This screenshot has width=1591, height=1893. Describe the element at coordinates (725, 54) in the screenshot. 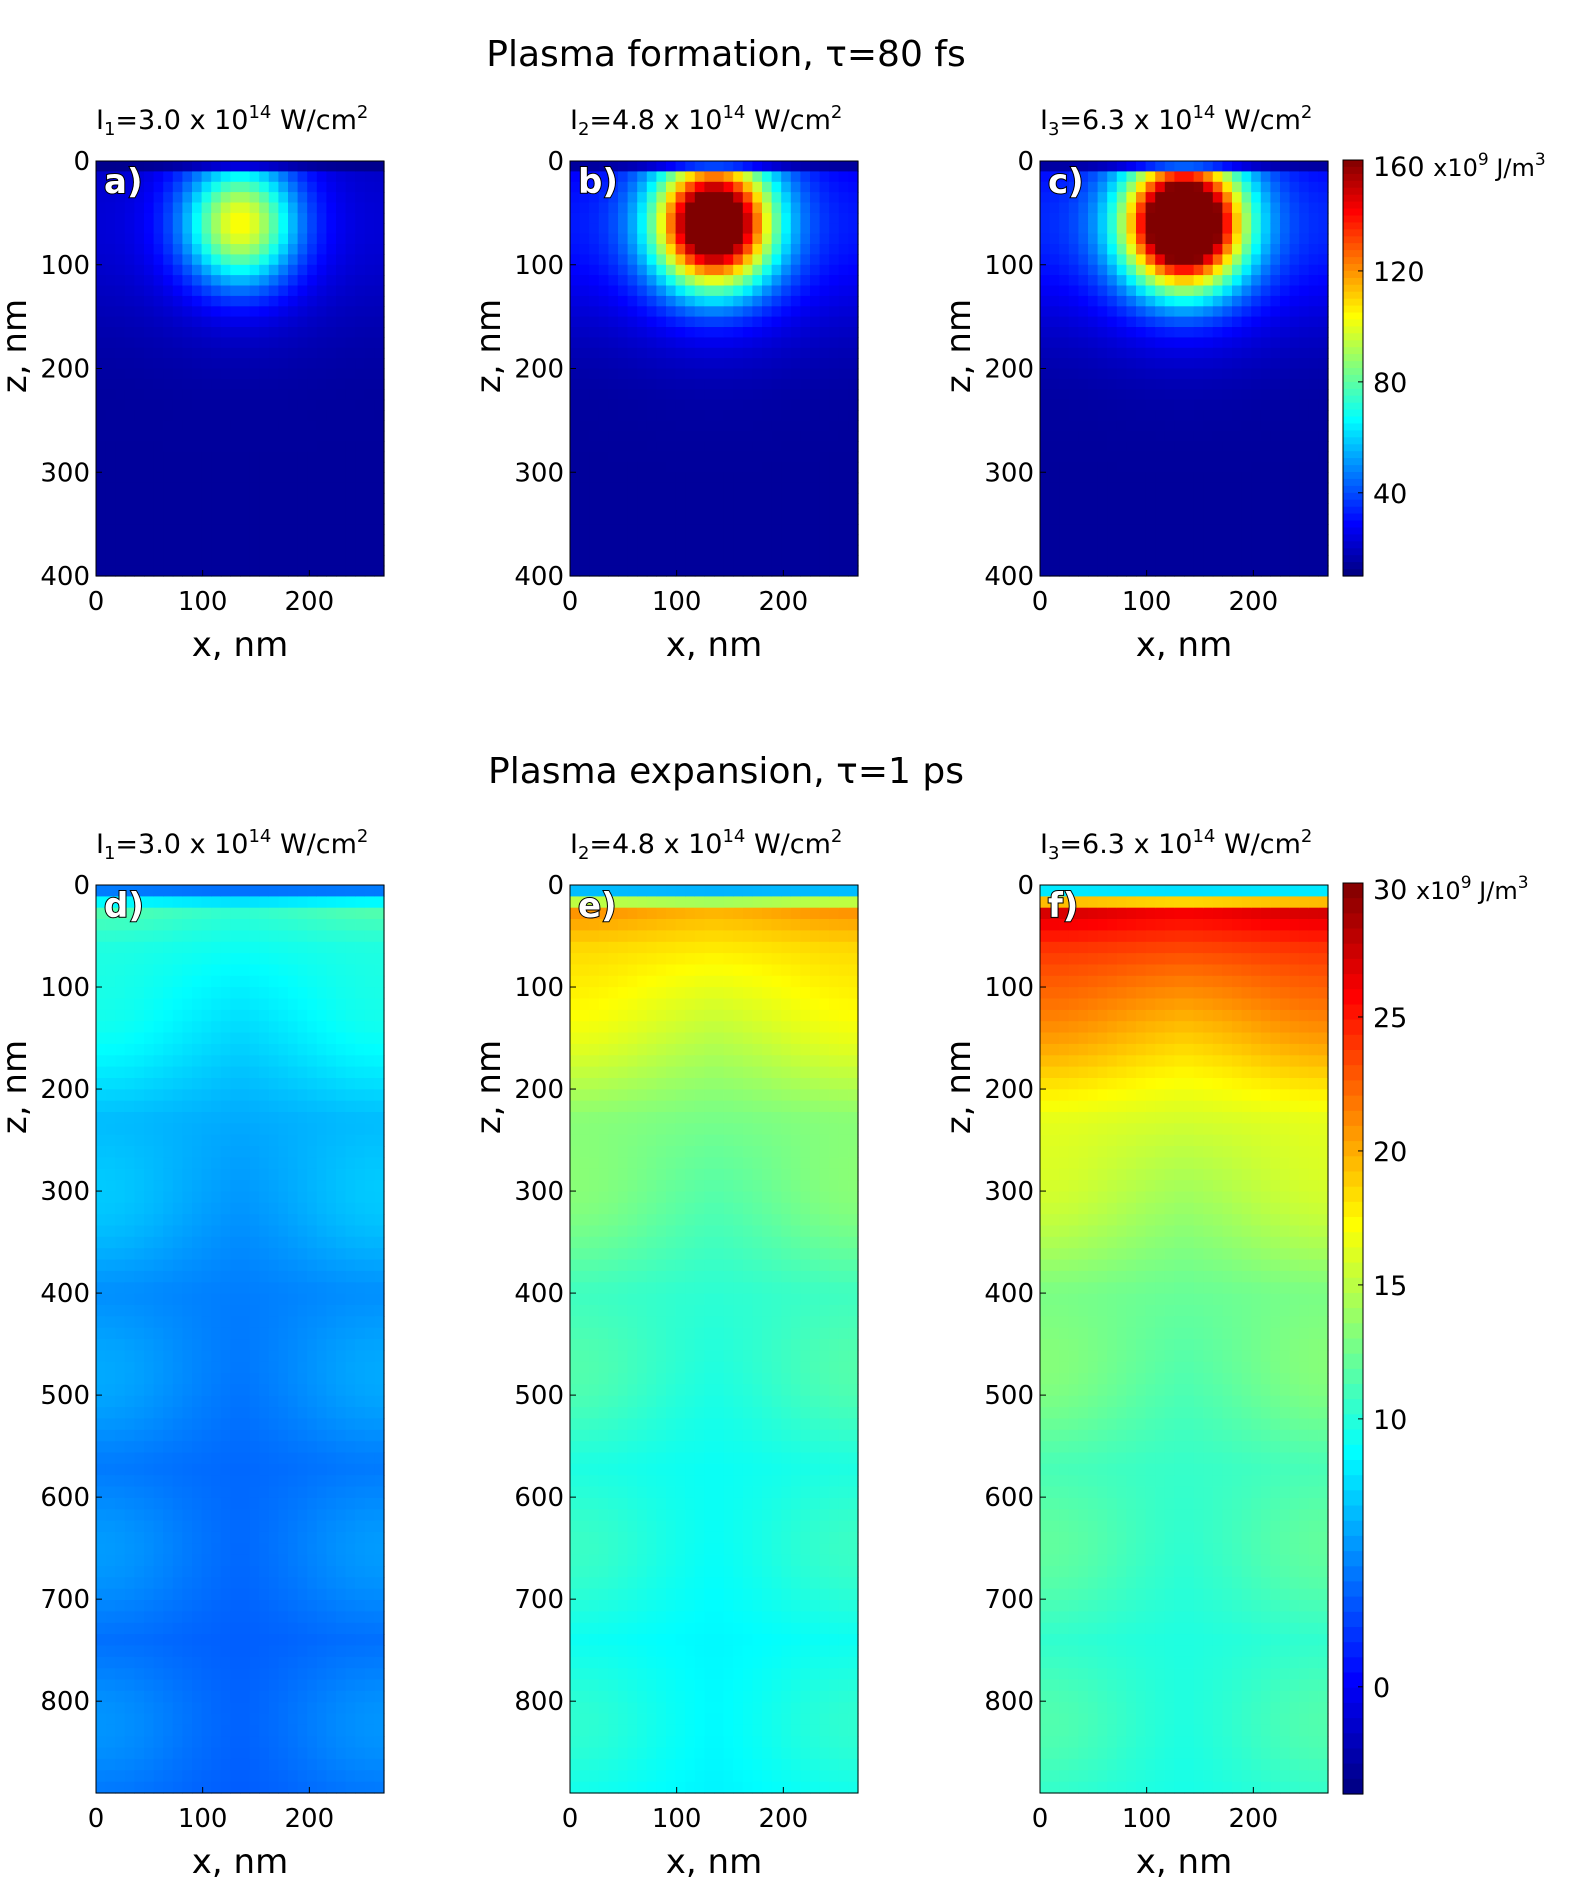

I see `title-plasma-formation: Plasma formation, τ=80 fs` at that location.